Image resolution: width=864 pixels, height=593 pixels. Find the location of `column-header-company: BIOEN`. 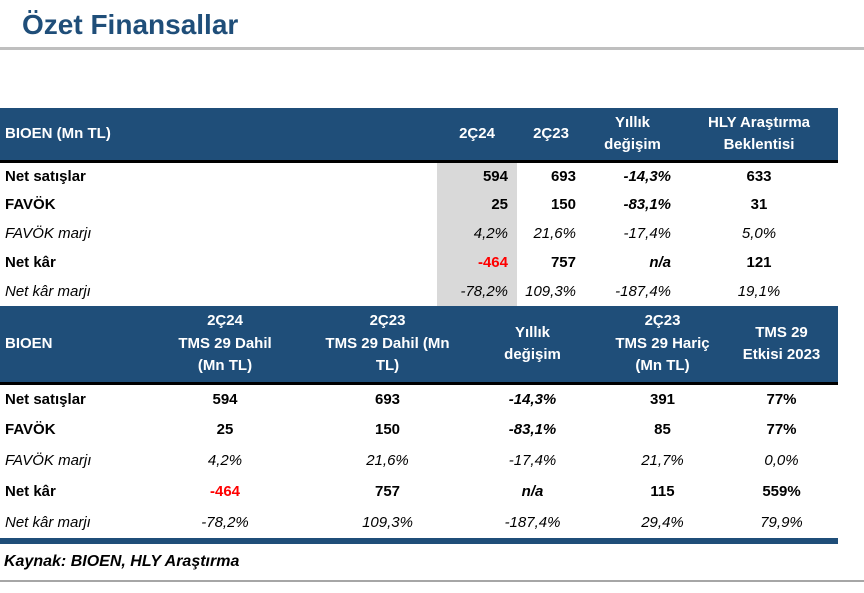

column-header-company: BIOEN is located at coordinates (70, 345).